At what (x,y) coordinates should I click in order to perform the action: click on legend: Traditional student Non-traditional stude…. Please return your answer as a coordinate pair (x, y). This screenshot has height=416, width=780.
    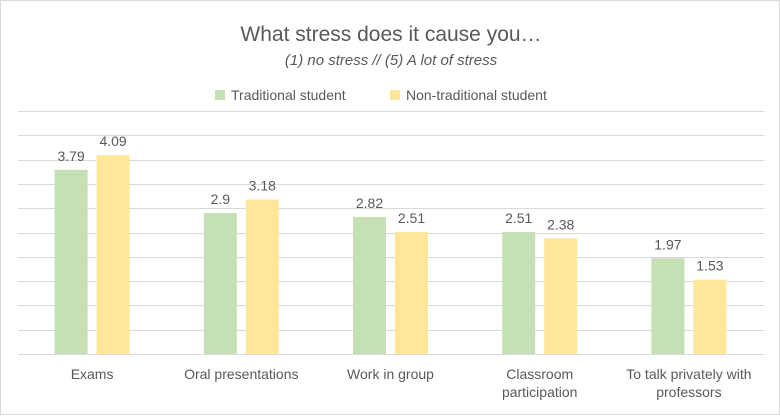
    Looking at the image, I should click on (381, 95).